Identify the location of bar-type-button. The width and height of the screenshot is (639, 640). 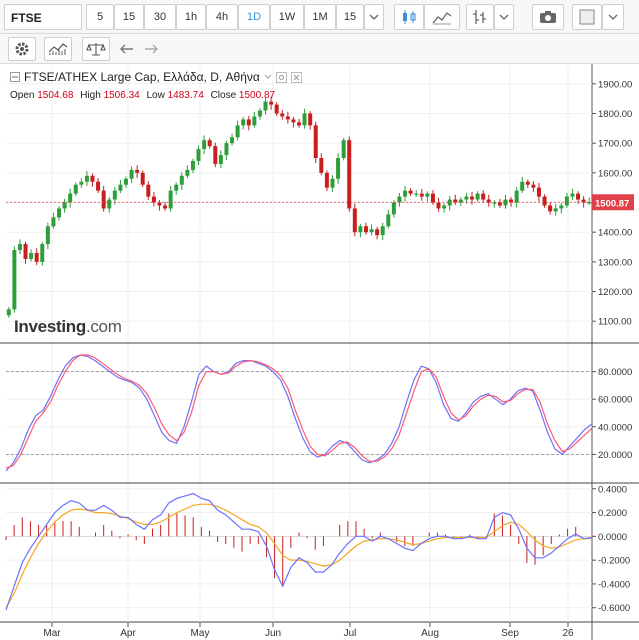
(480, 17).